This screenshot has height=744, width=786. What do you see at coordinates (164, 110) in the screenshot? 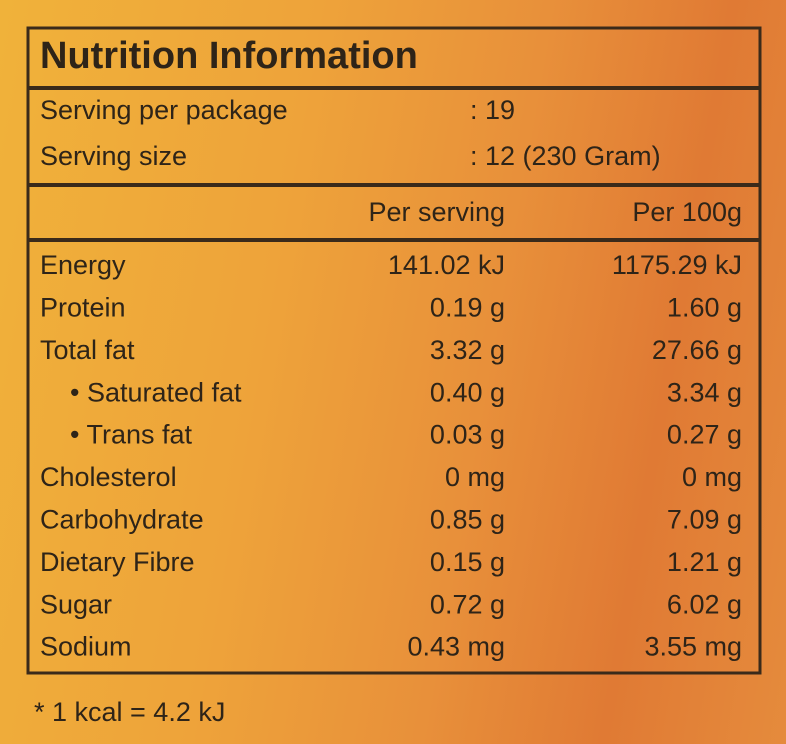
I see `serving-label: Serving per package` at bounding box center [164, 110].